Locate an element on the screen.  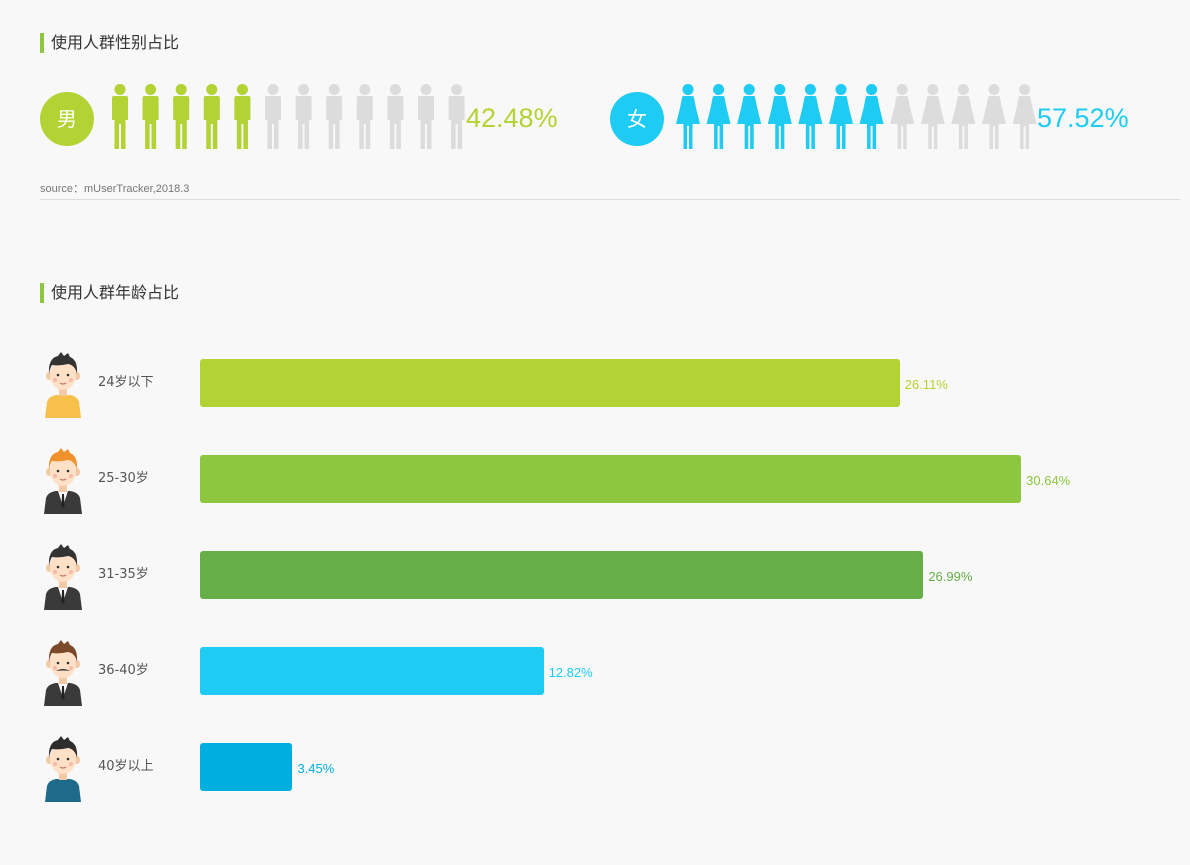
male-active-figures is located at coordinates (181, 116).